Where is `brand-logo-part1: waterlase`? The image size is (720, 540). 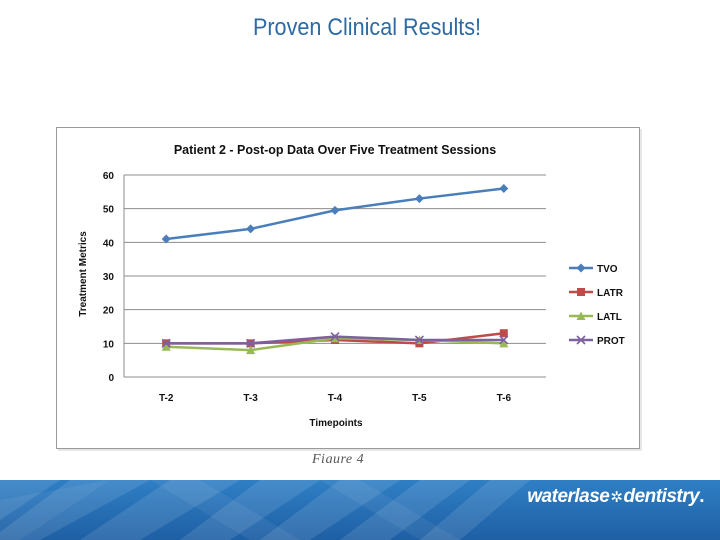 brand-logo-part1: waterlase is located at coordinates (568, 496).